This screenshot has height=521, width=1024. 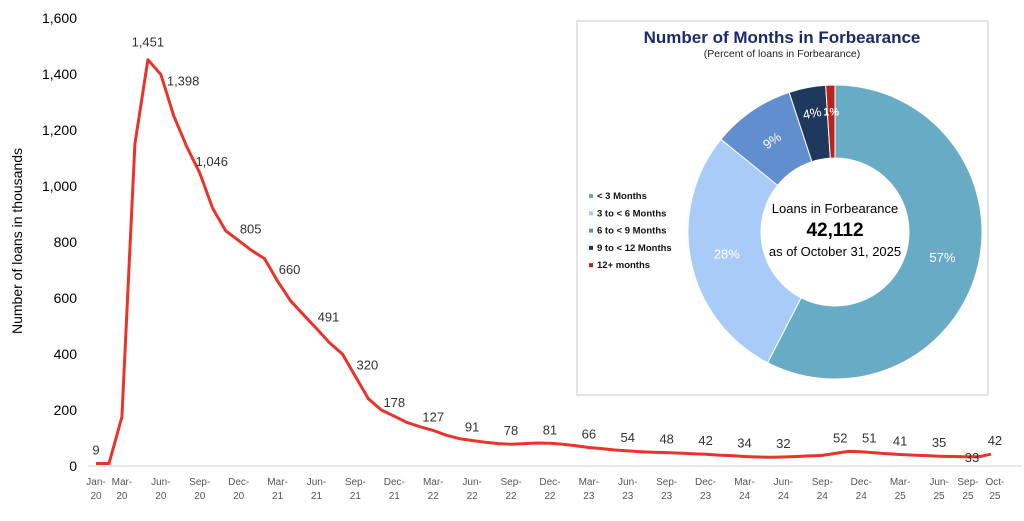 I want to click on y-tick-label: 200, so click(x=66, y=410).